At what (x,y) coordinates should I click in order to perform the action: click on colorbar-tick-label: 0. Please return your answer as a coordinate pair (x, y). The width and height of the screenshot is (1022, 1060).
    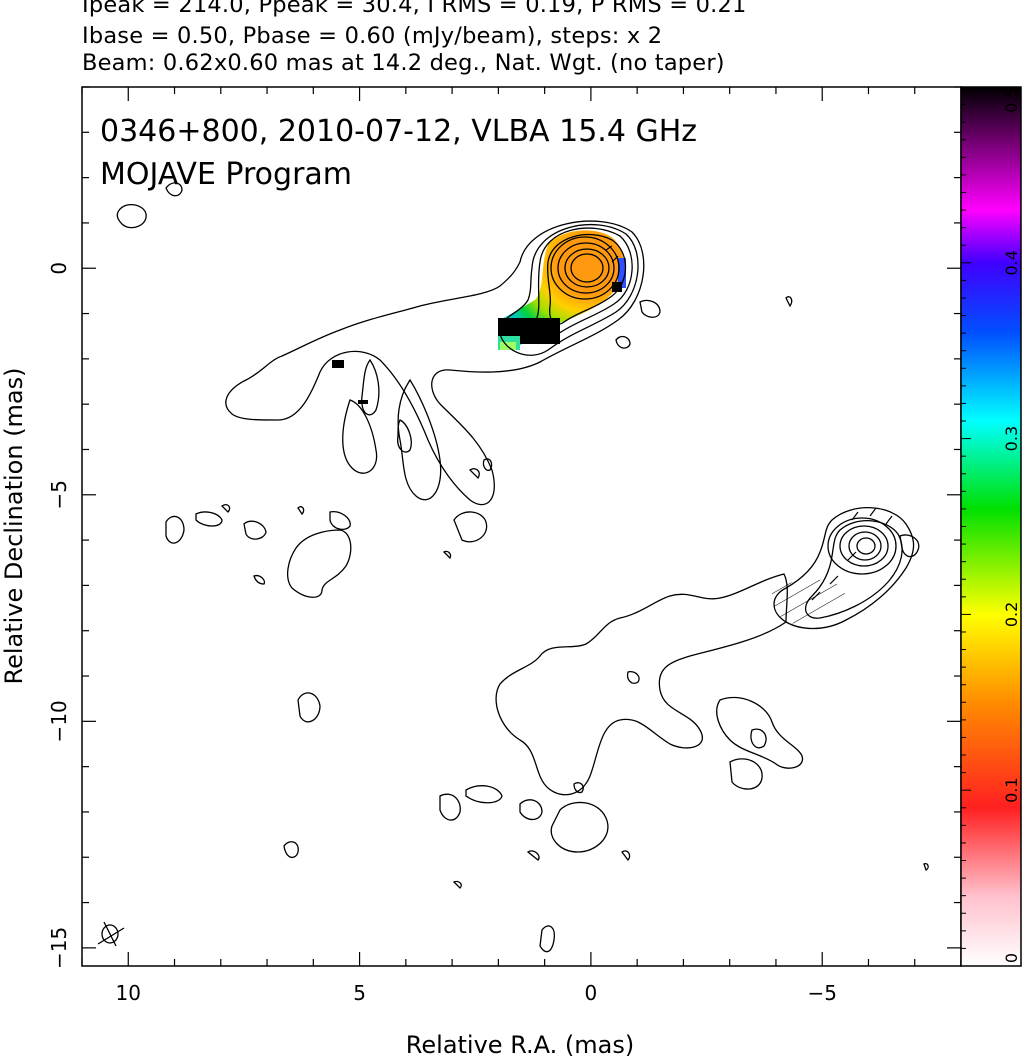
    Looking at the image, I should click on (1011, 958).